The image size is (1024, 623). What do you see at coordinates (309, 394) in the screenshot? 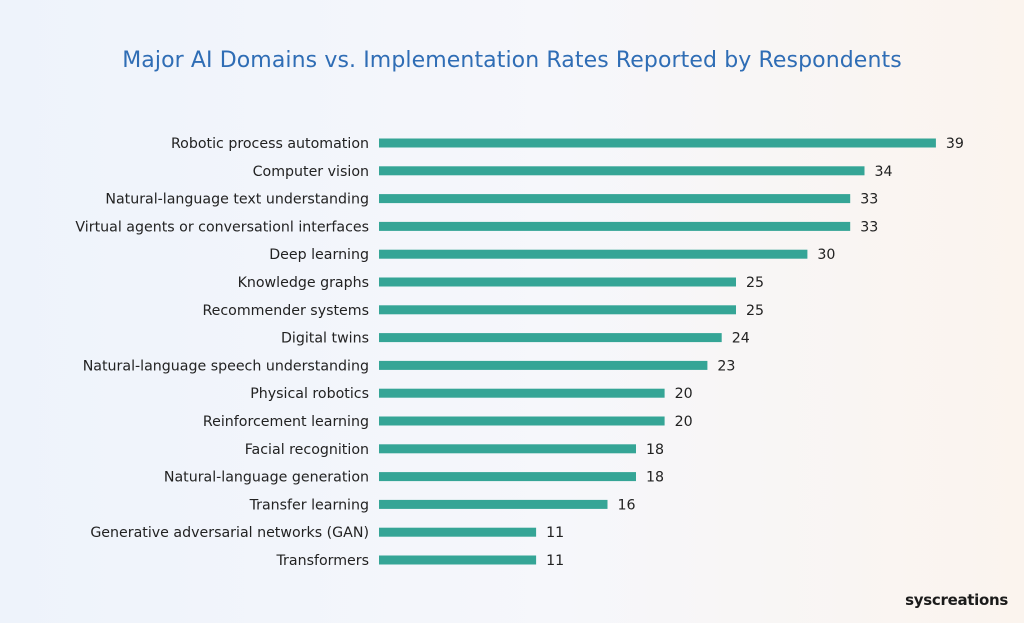
I see `category-label: Physical robotics` at bounding box center [309, 394].